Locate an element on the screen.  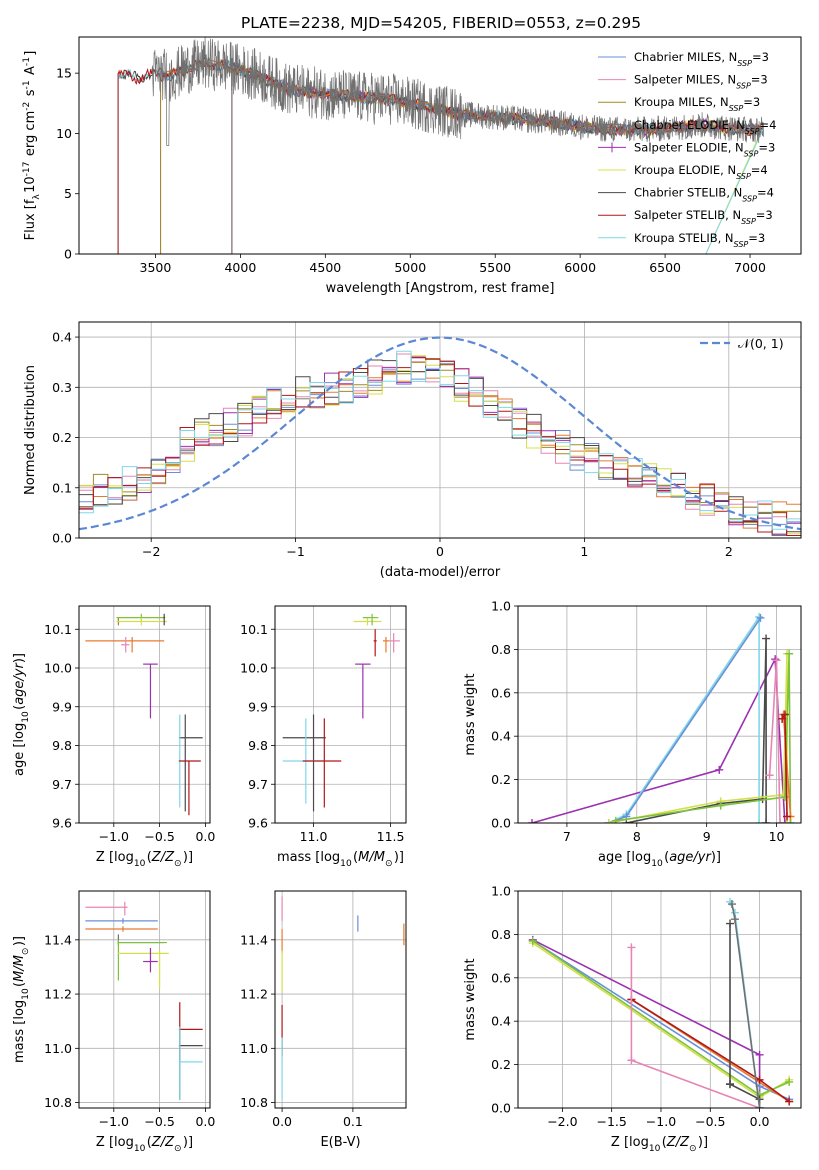
y-tick-label: 0.2 is located at coordinates (62, 437).